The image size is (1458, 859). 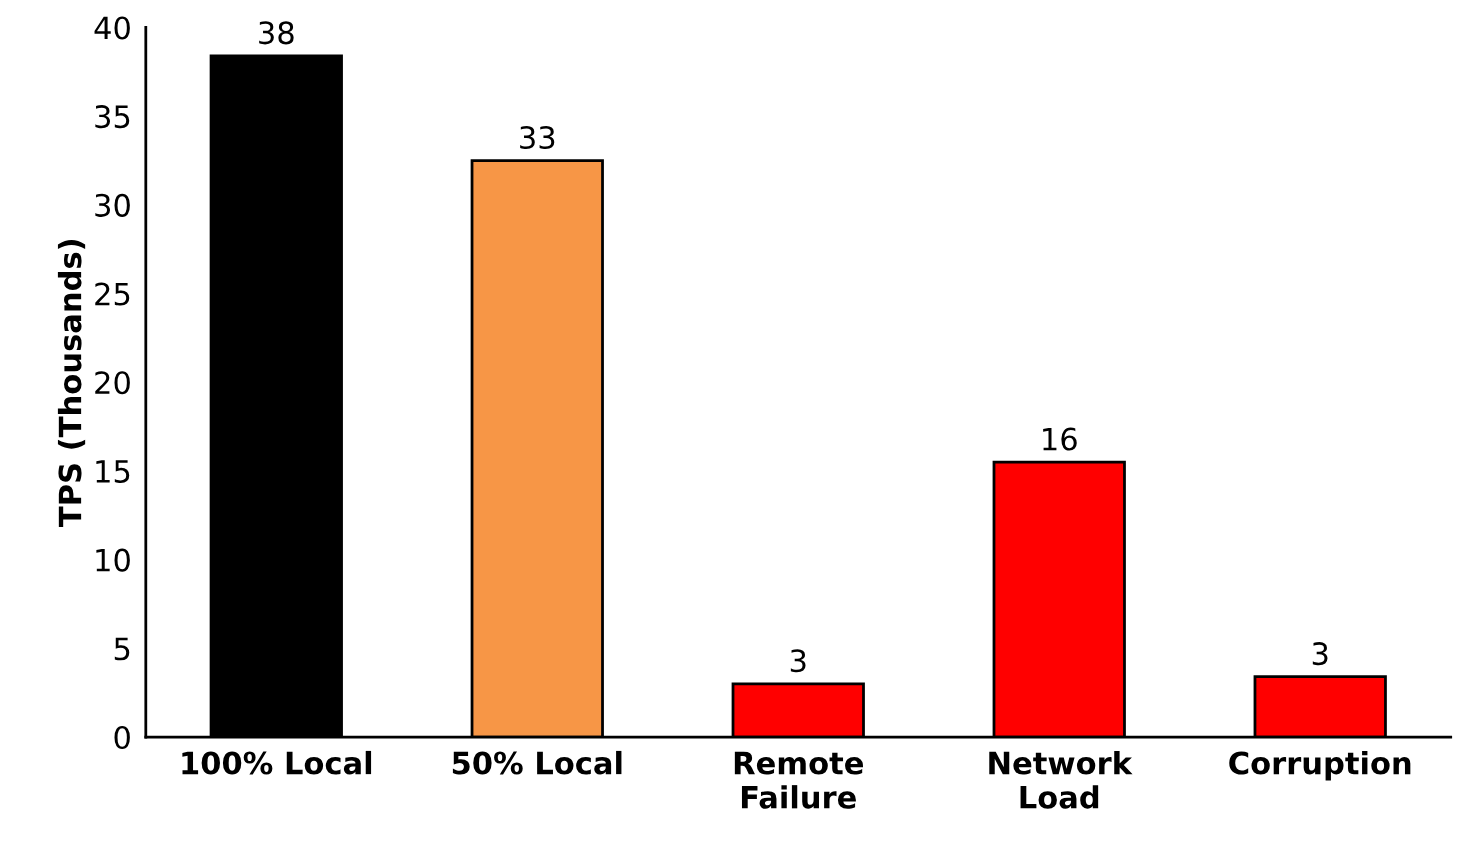 What do you see at coordinates (1320, 765) in the screenshot?
I see `x-tick-label: Corruption` at bounding box center [1320, 765].